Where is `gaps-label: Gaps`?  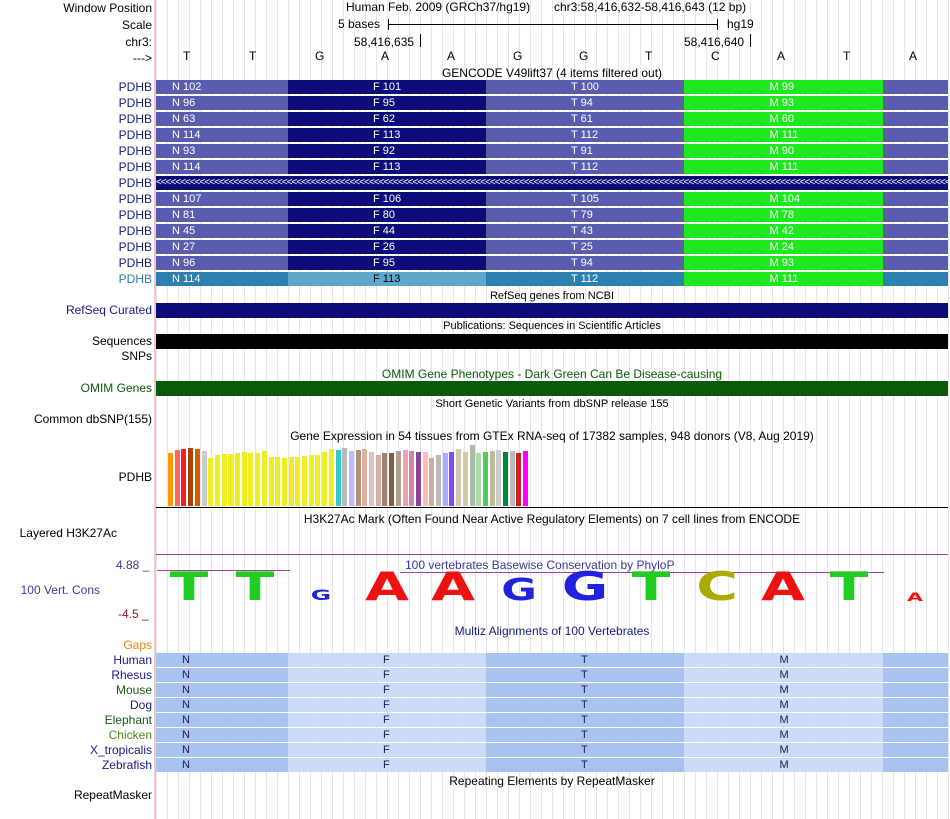
gaps-label: Gaps is located at coordinates (137, 645).